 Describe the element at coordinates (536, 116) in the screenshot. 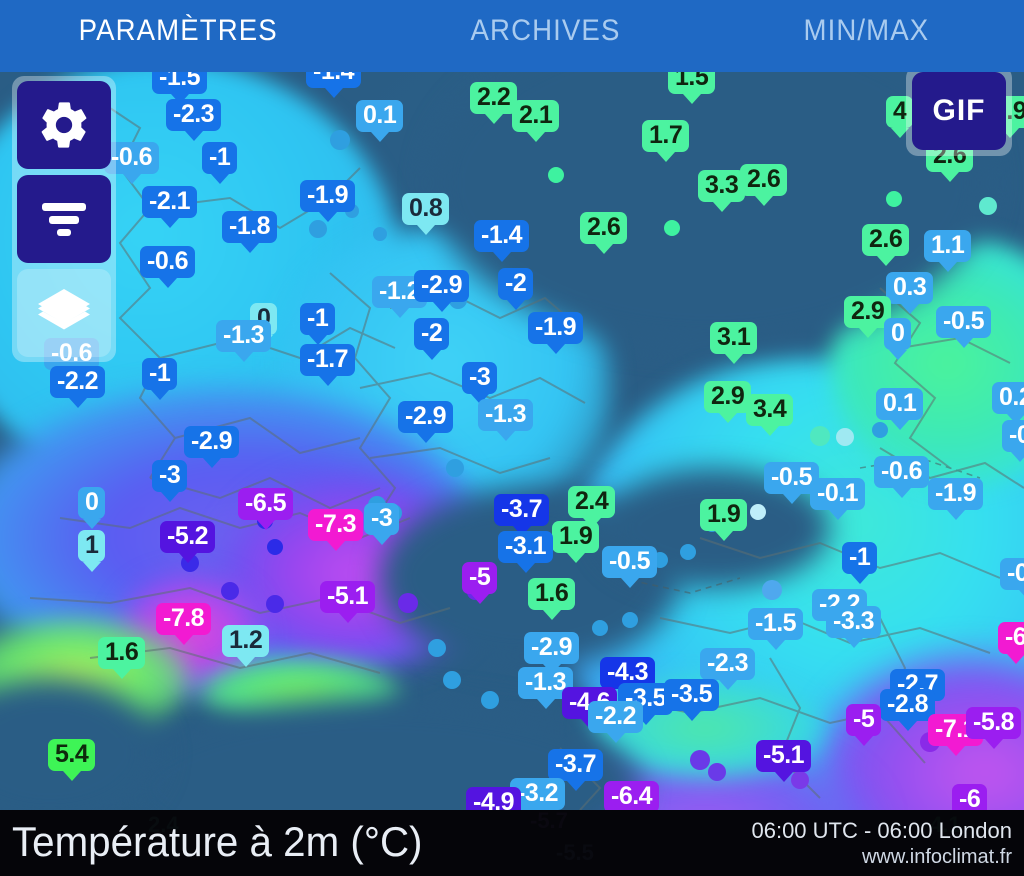

I see `temperature-label: 2.1` at that location.